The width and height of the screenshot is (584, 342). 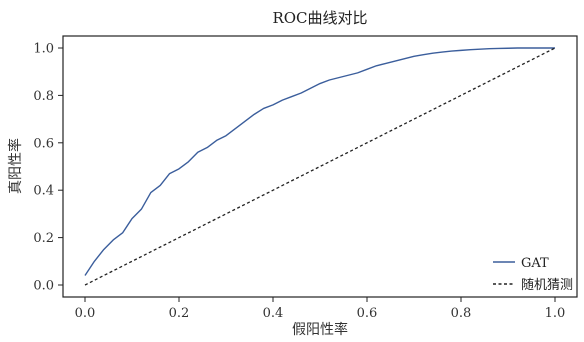 What do you see at coordinates (15, 166) in the screenshot?
I see `y-axis-label: 真阳性率` at bounding box center [15, 166].